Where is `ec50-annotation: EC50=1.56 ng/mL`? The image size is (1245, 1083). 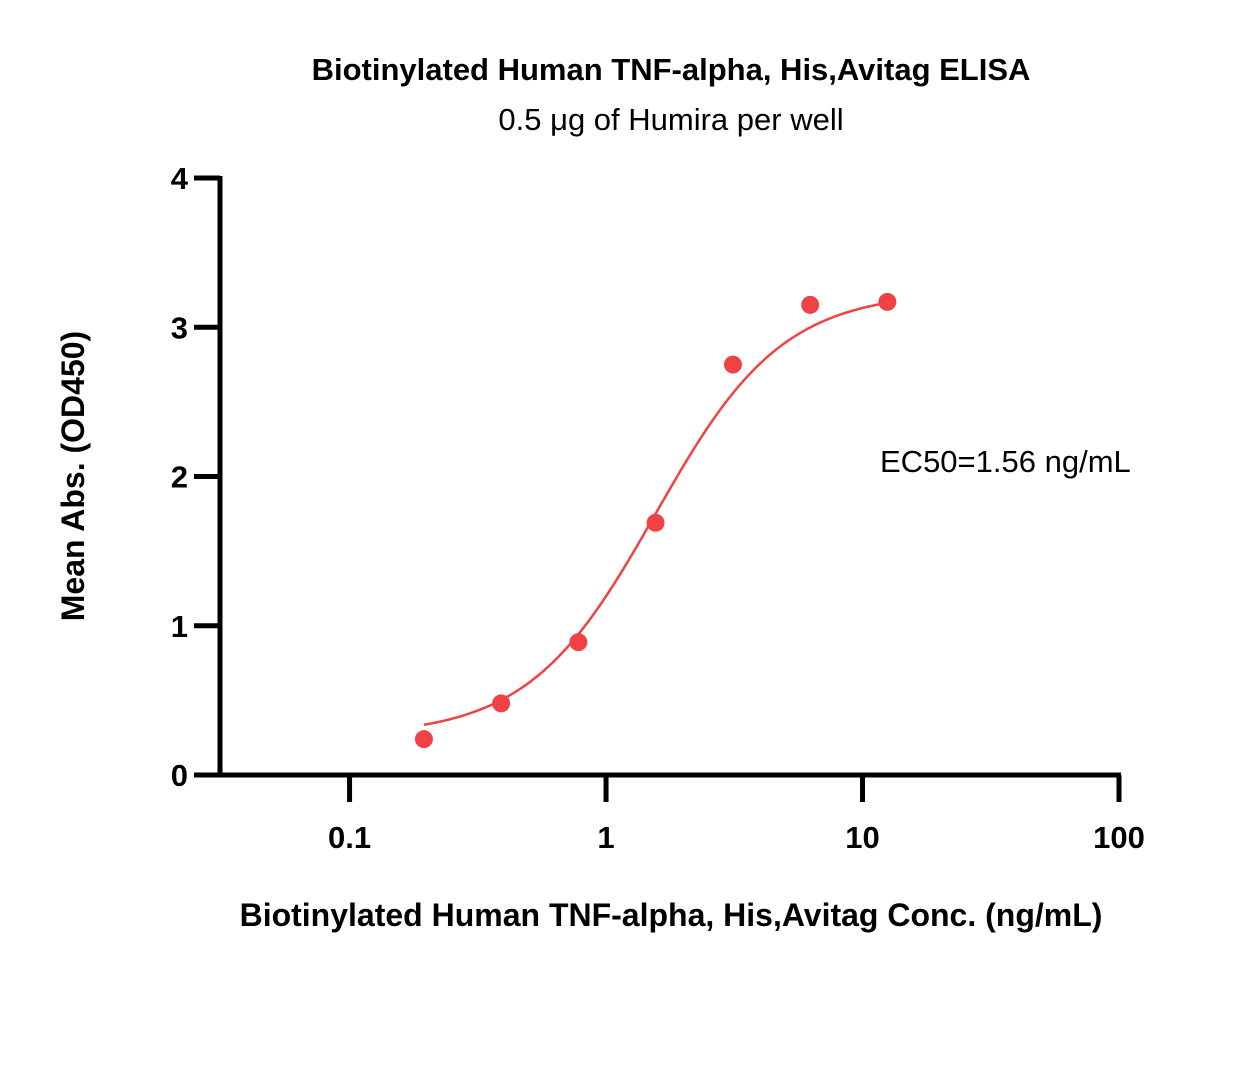 ec50-annotation: EC50=1.56 ng/mL is located at coordinates (1005, 461).